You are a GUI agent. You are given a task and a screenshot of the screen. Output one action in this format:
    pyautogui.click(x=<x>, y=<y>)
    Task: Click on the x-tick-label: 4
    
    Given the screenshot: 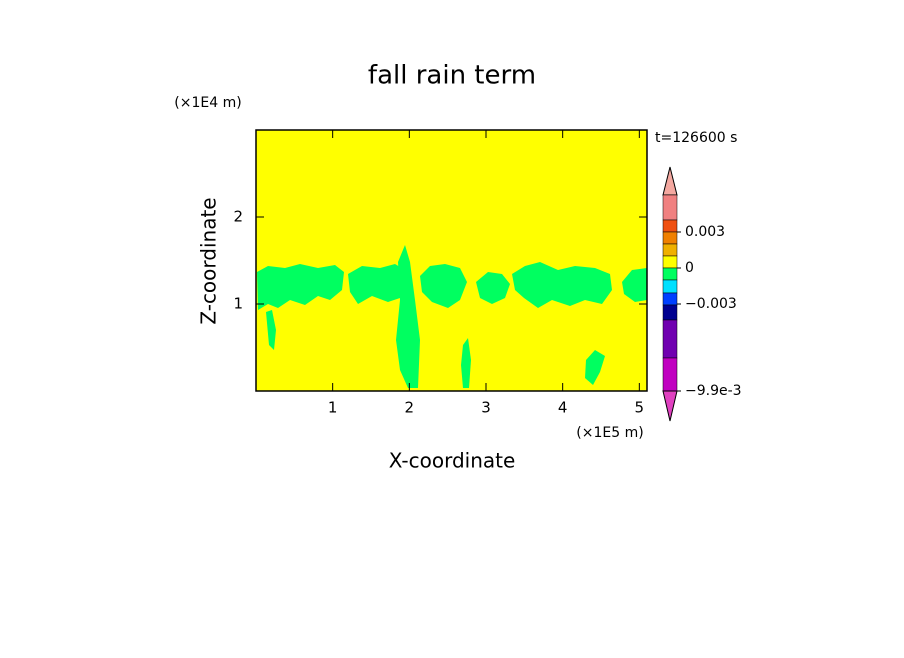 What is the action you would take?
    pyautogui.click(x=563, y=408)
    